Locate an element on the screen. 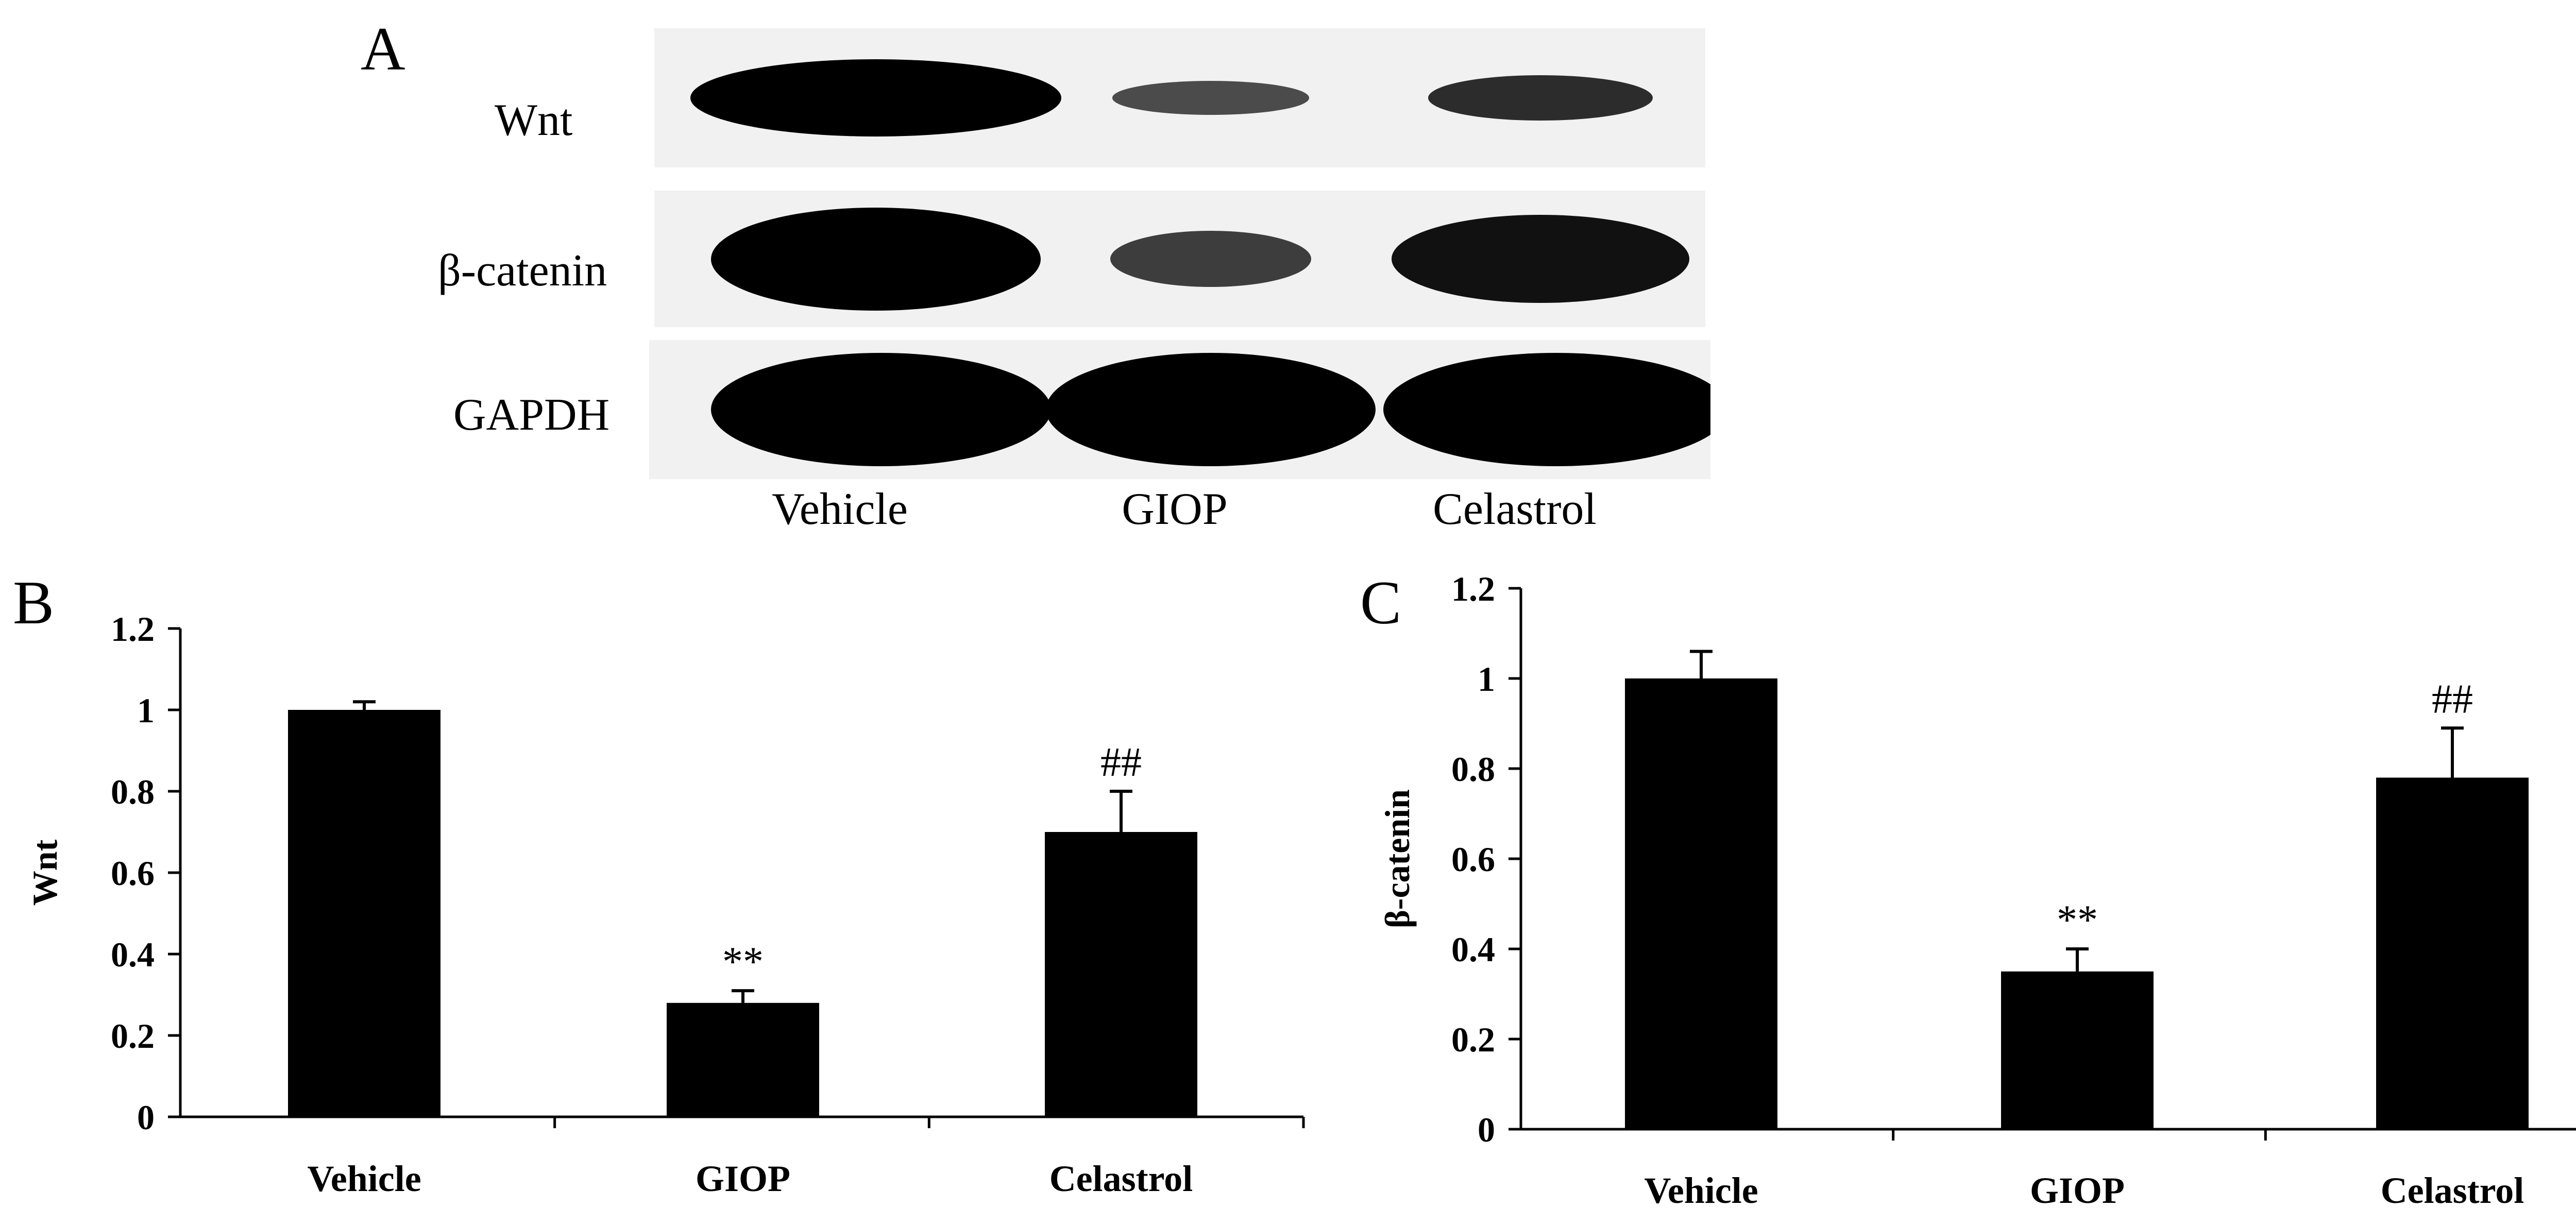 This screenshot has width=2576, height=1224. lane-label-giop: GIOP is located at coordinates (1175, 509).